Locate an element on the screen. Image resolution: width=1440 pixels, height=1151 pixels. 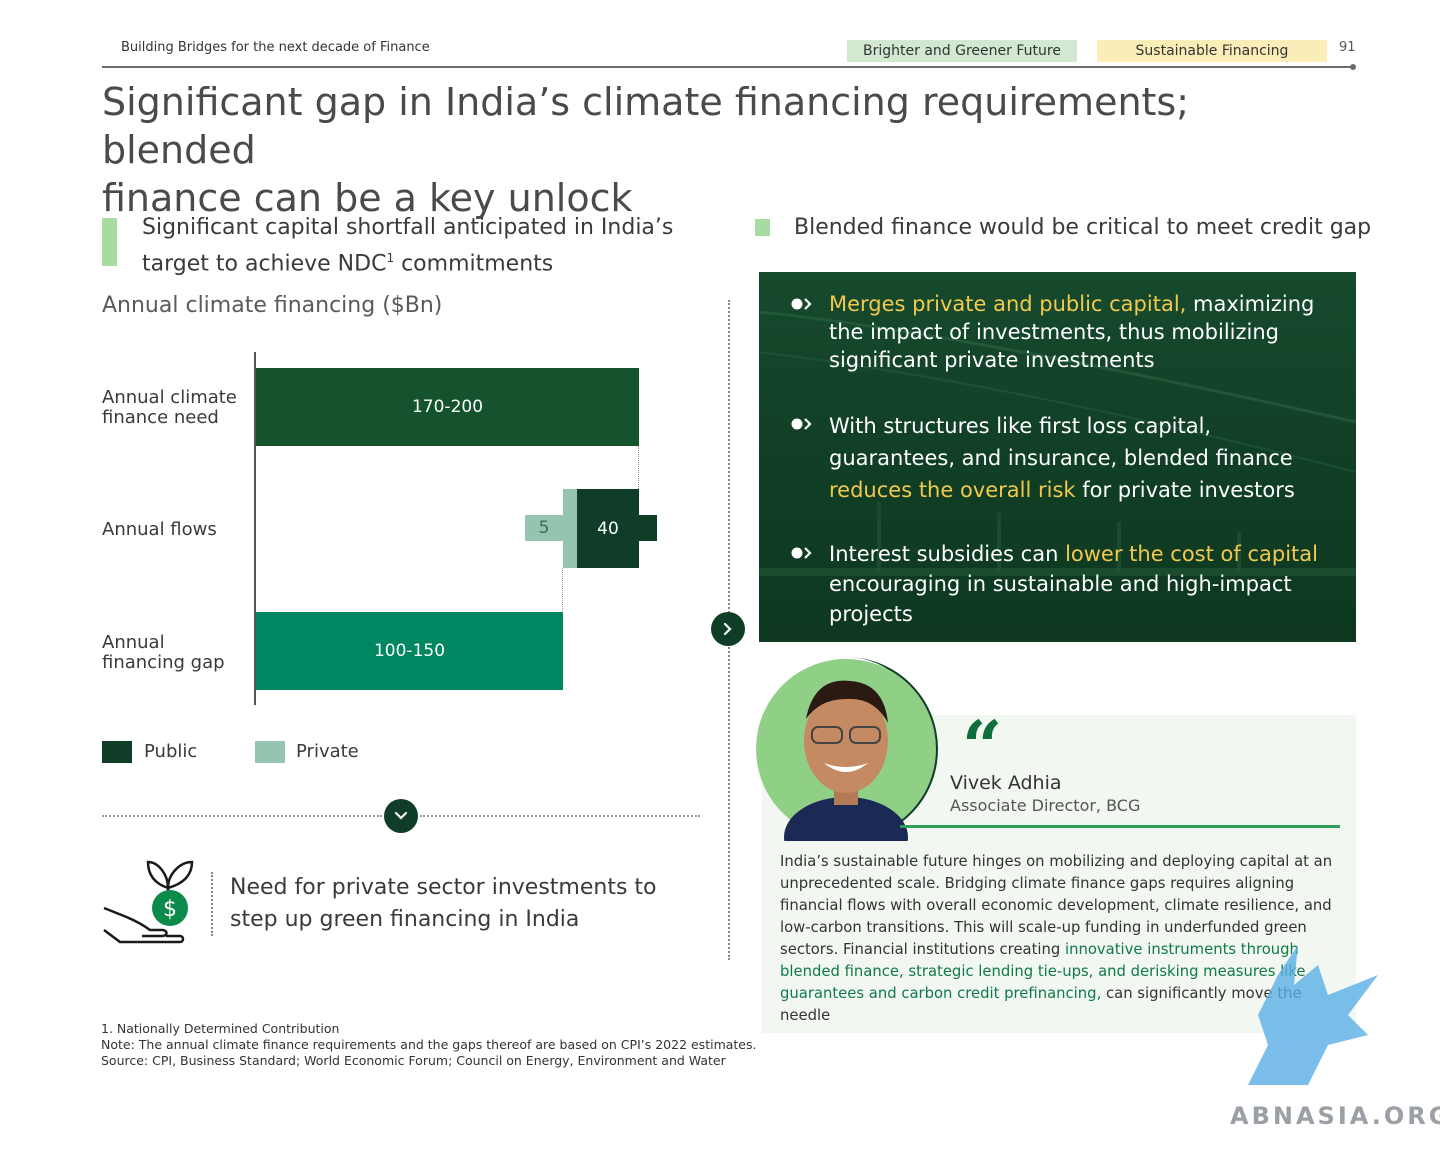
category-label-need: Annual climate finance need is located at coordinates (169, 407).